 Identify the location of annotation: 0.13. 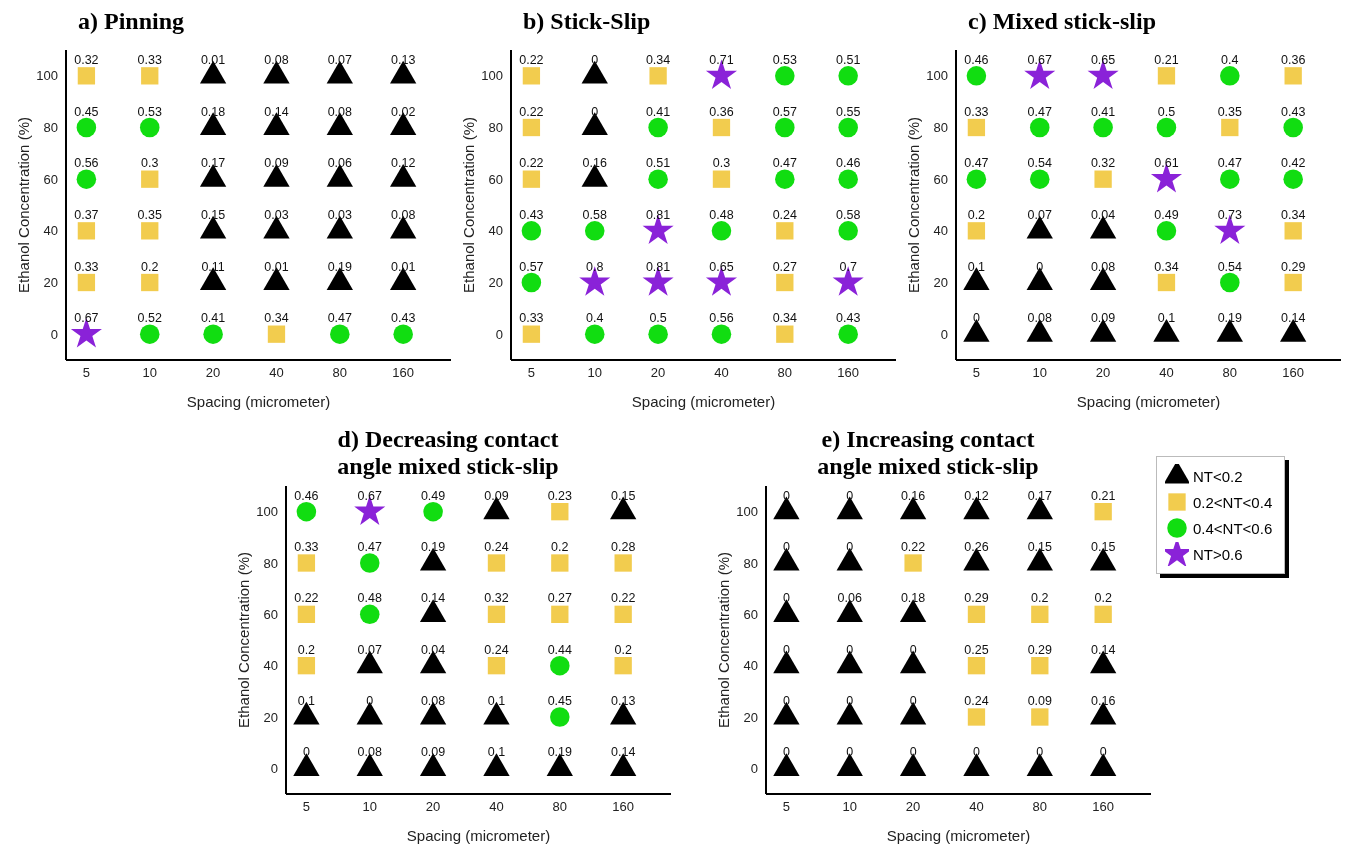
(623, 701).